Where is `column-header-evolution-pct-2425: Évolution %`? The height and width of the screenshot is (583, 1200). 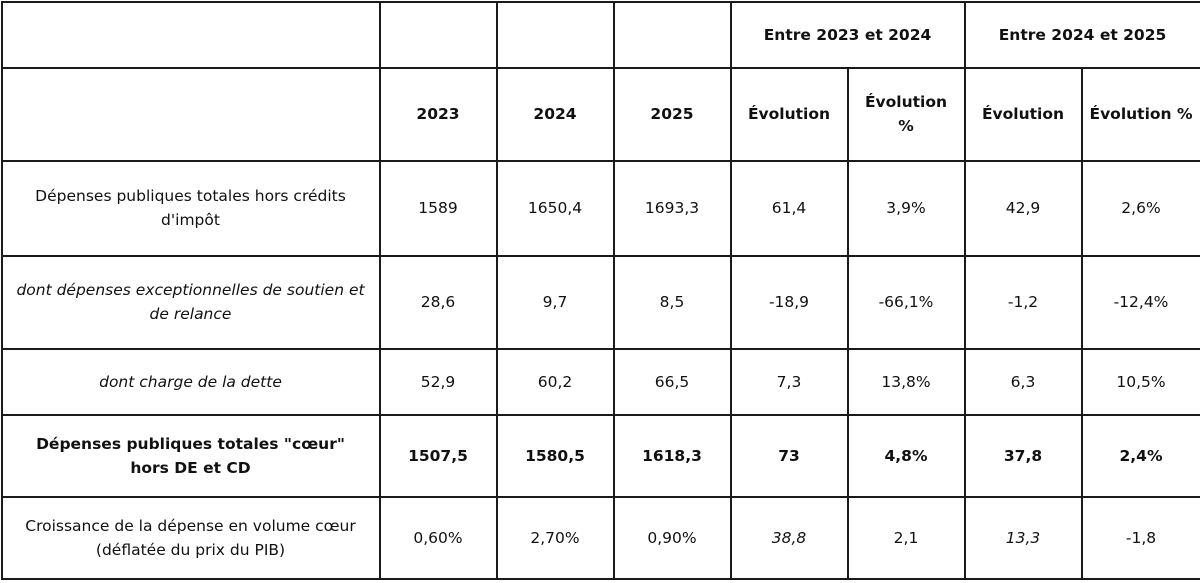 column-header-evolution-pct-2425: Évolution % is located at coordinates (1141, 114).